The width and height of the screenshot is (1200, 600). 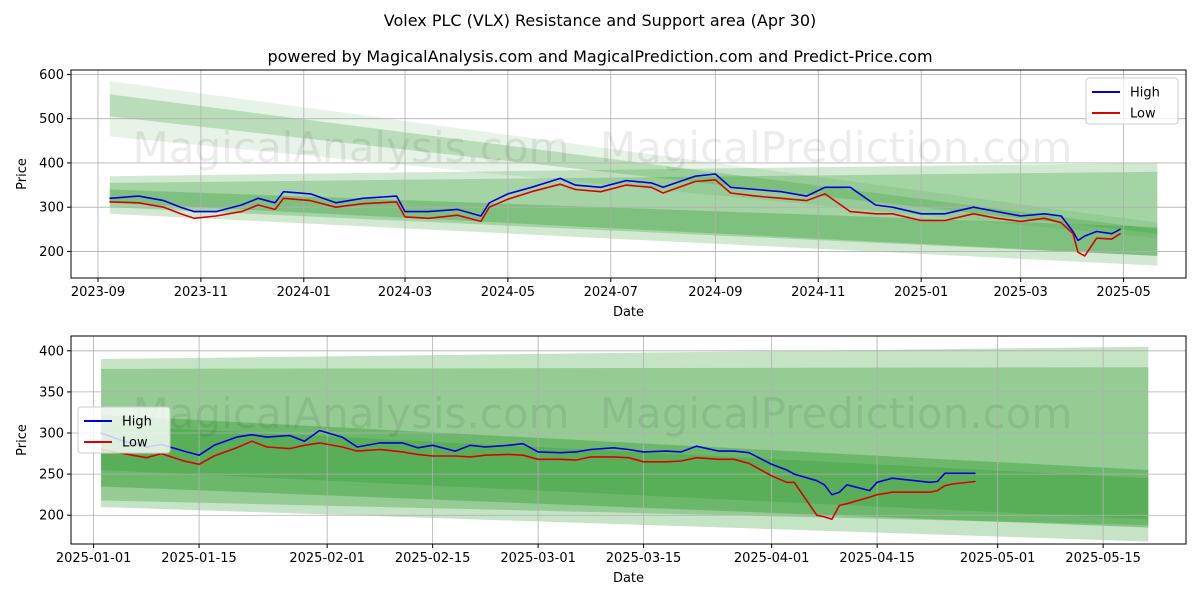 What do you see at coordinates (644, 558) in the screenshot?
I see `x-tick-label: 2025-03-15` at bounding box center [644, 558].